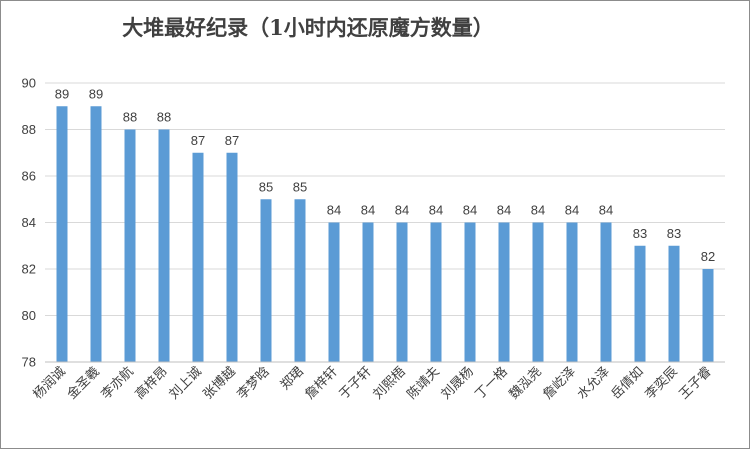 The height and width of the screenshot is (450, 750). I want to click on y-axis-ticks: 78 80 82 84 86 88 90, so click(29, 223).